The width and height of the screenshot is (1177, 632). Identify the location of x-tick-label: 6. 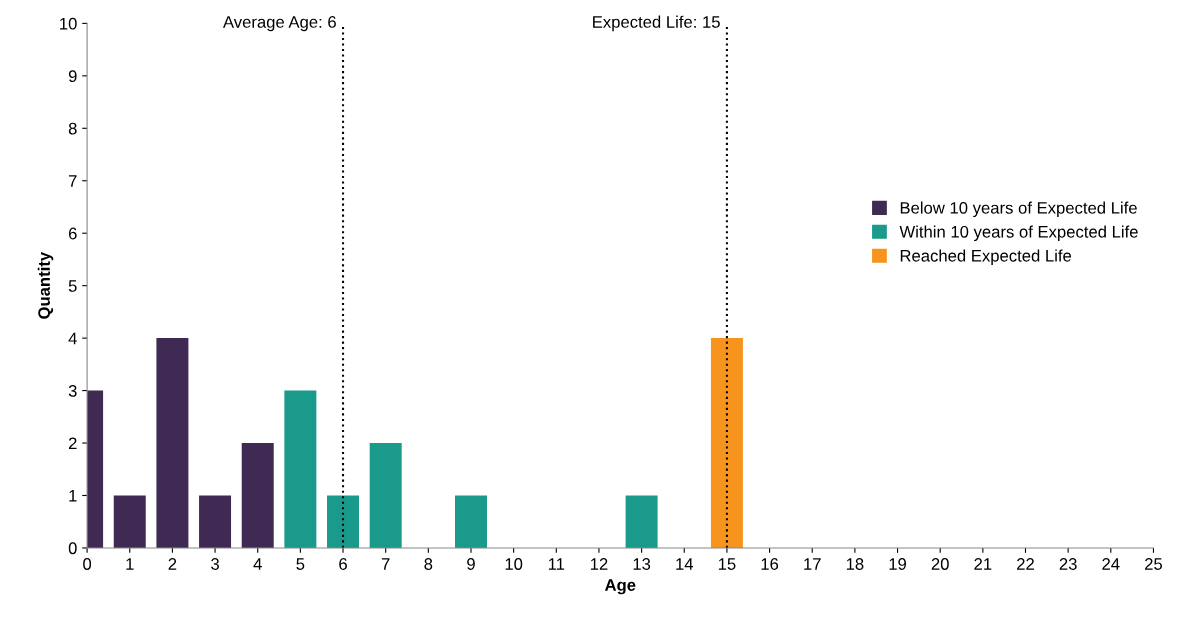
(343, 564).